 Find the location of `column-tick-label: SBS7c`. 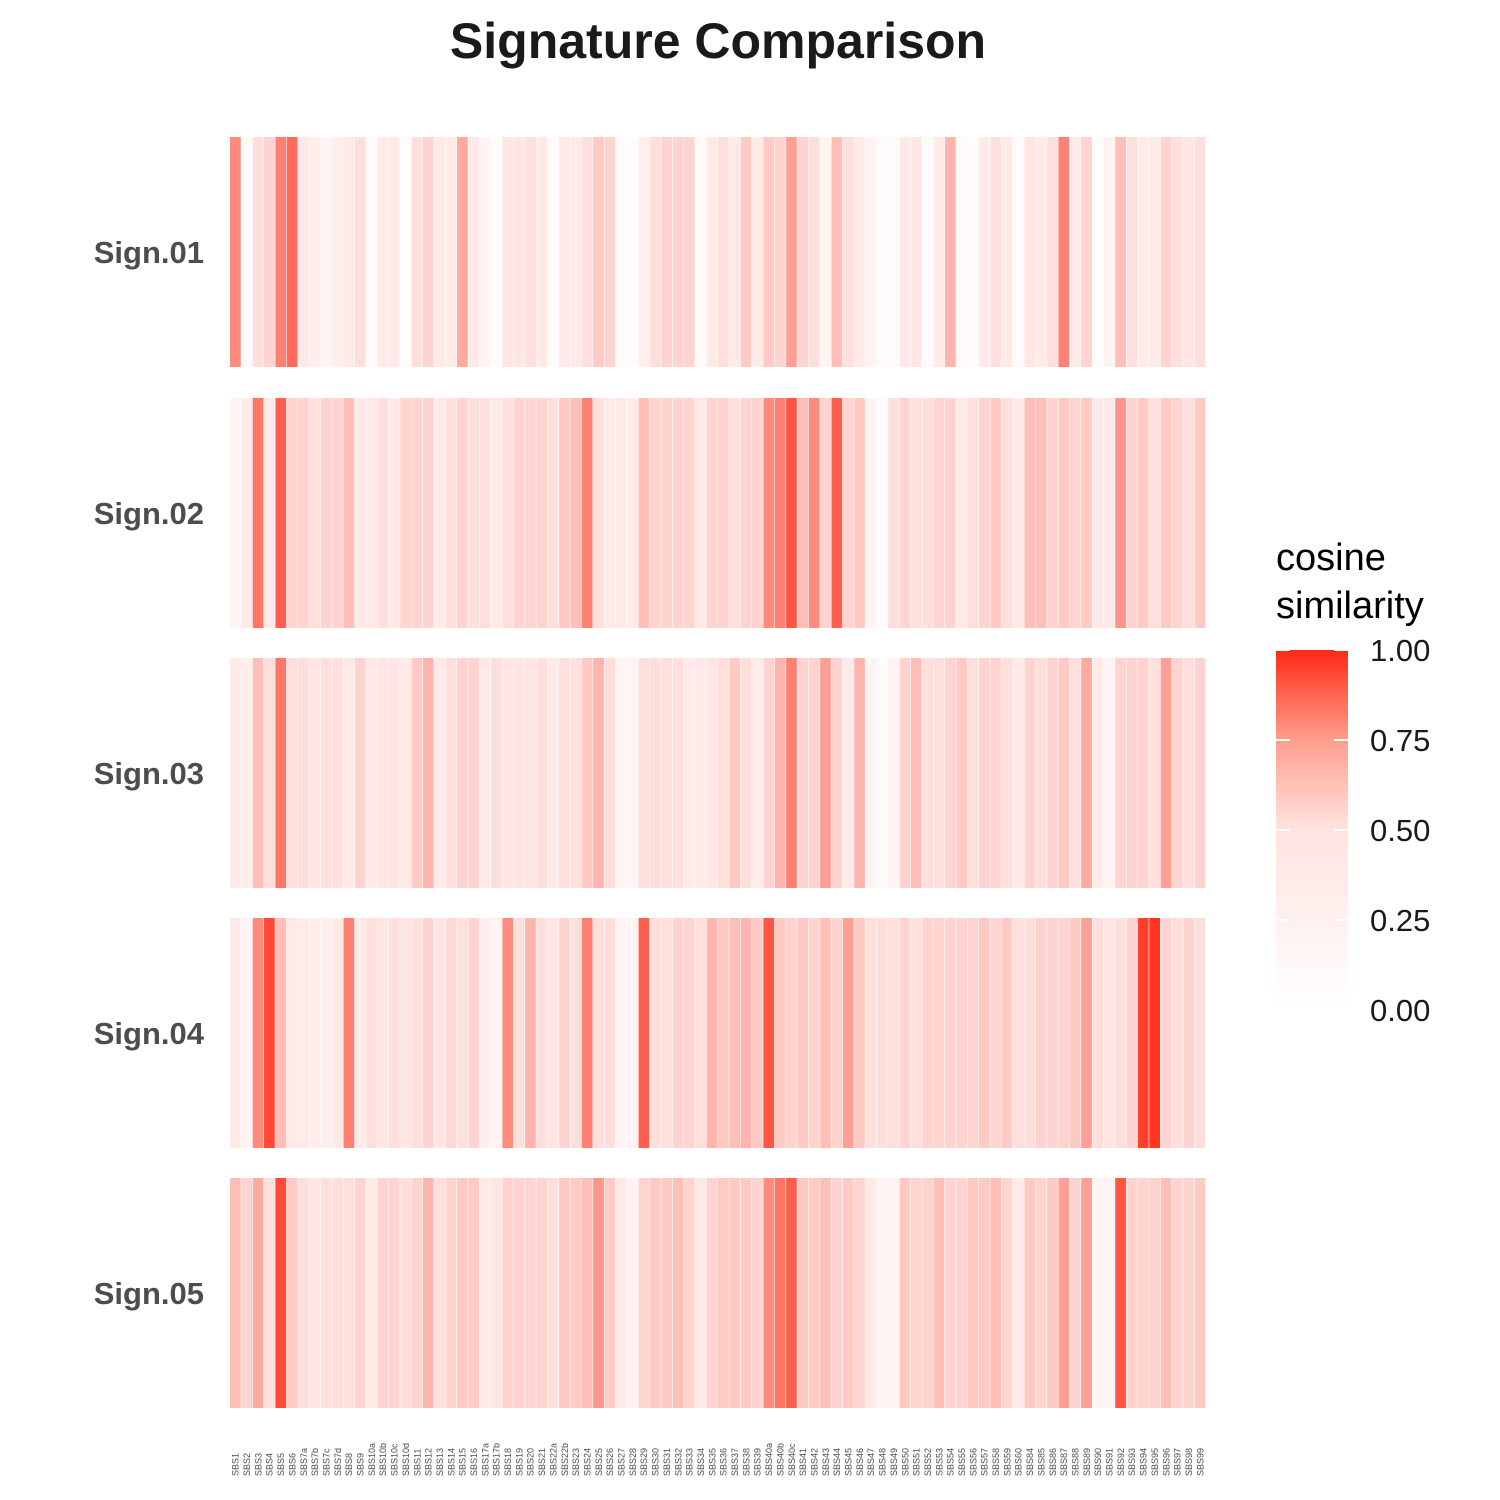

column-tick-label: SBS7c is located at coordinates (326, 1462).